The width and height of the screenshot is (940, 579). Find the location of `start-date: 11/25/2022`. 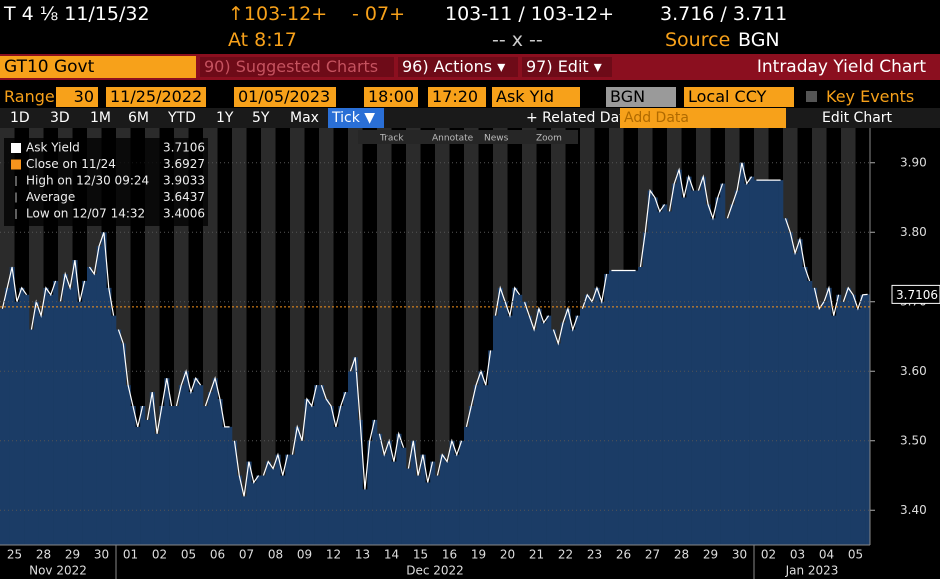

start-date: 11/25/2022 is located at coordinates (156, 97).